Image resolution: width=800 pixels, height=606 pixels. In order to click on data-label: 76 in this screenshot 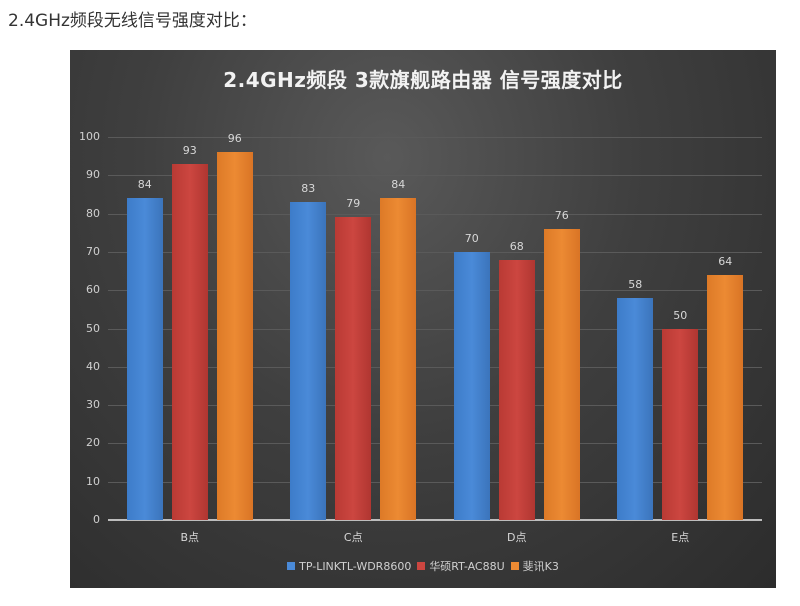, I will do `click(561, 215)`.